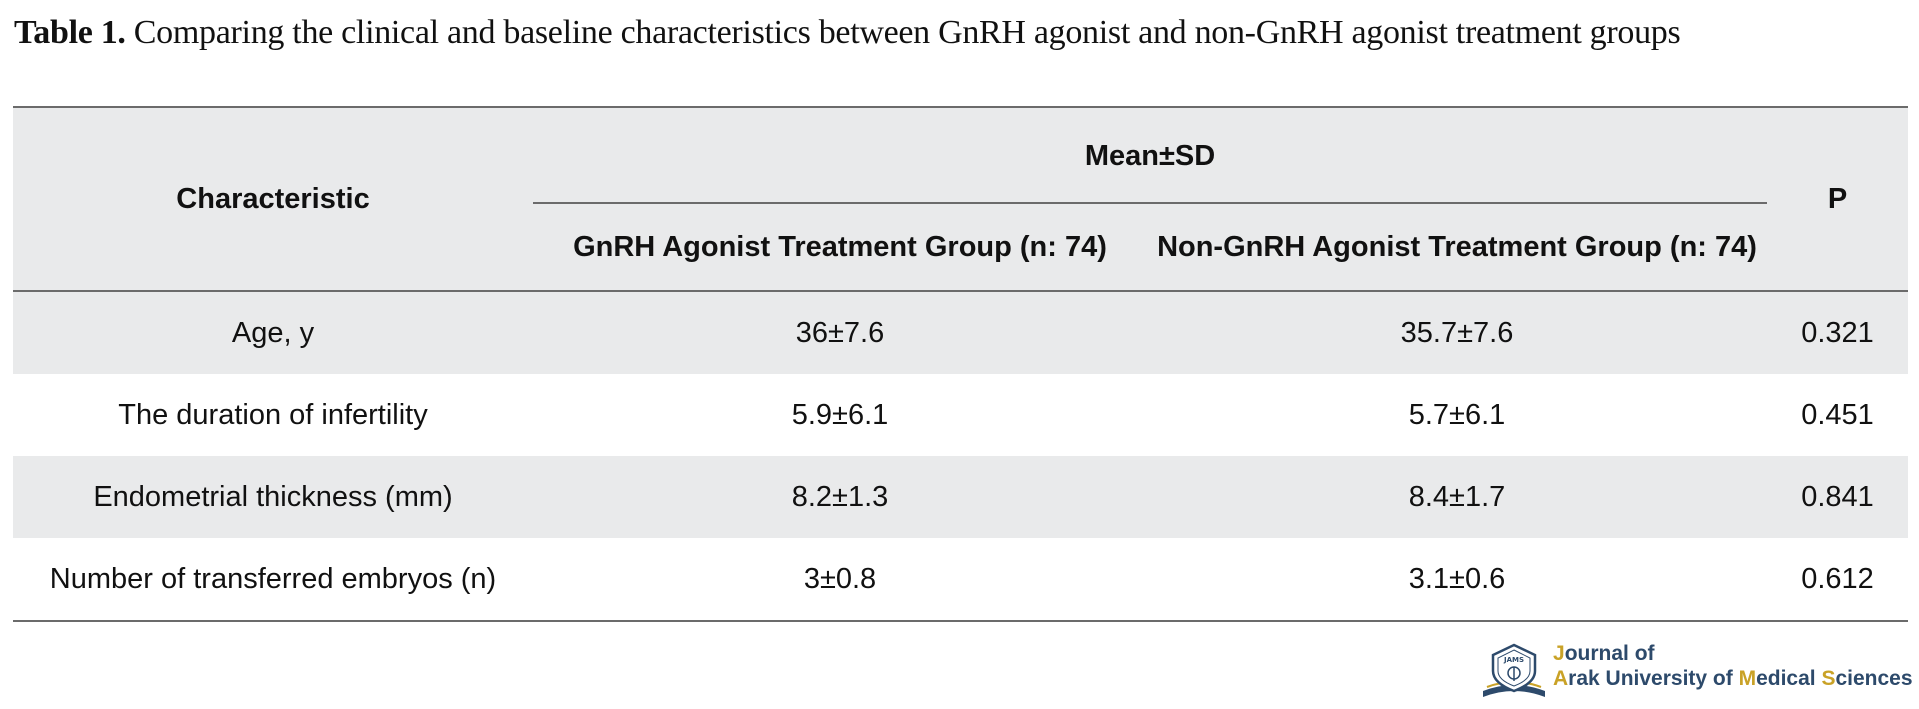  I want to click on emblem-text: JAMS, so click(1513, 660).